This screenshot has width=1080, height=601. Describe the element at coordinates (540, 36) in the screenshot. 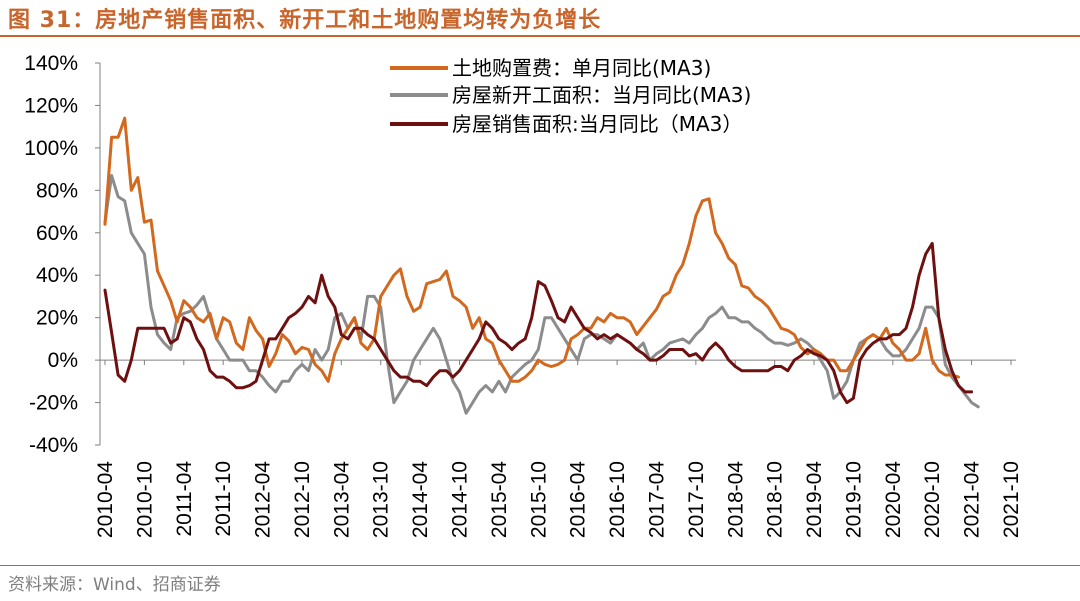

I see `title-rule` at that location.